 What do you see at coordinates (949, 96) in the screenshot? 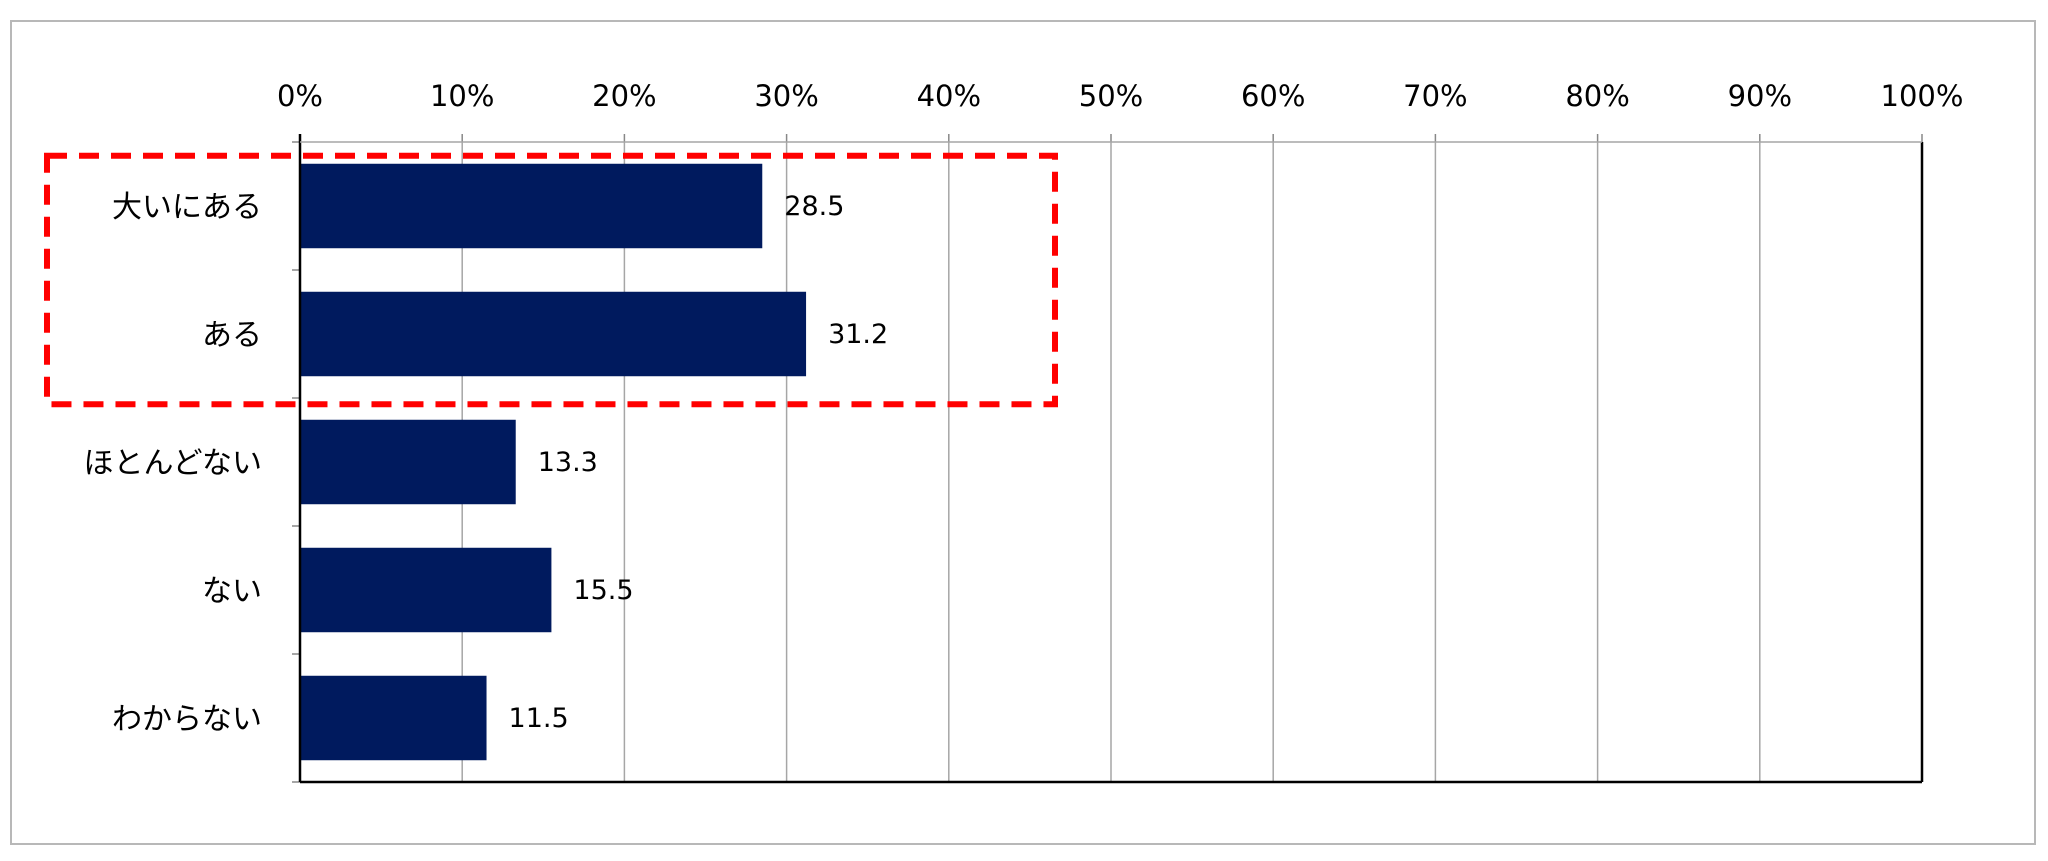
I see `x-tick-label: 40%` at bounding box center [949, 96].